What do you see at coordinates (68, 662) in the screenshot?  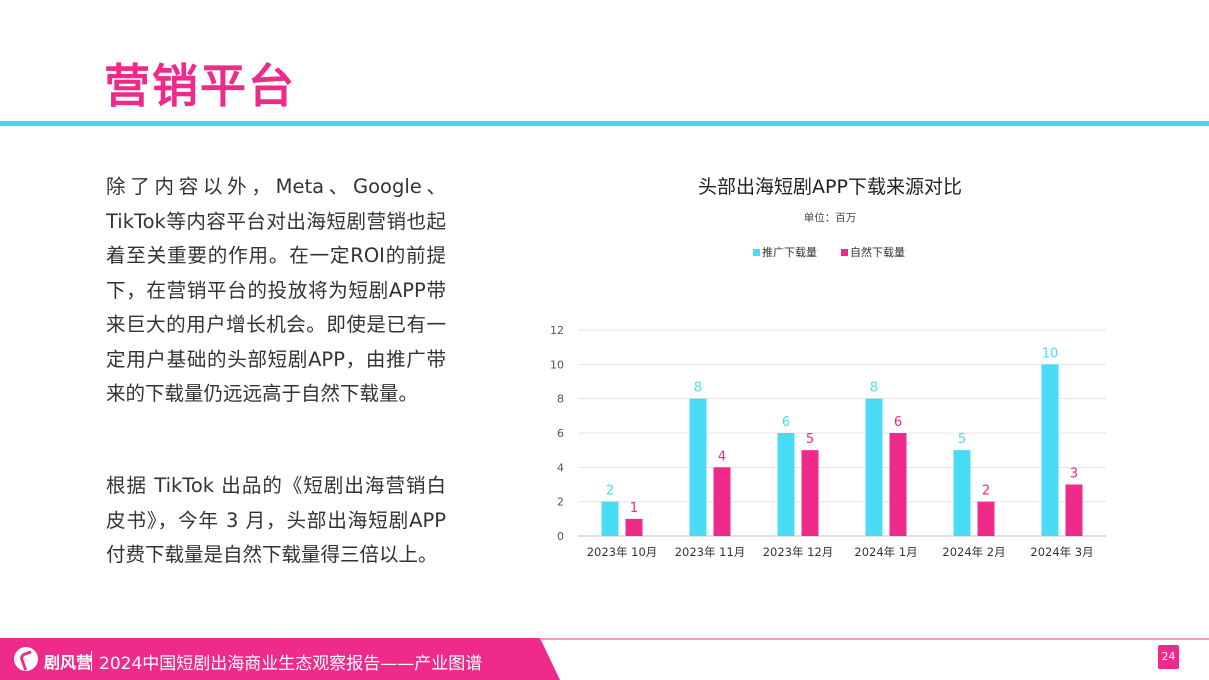 I see `footer-brand: 剧风营` at bounding box center [68, 662].